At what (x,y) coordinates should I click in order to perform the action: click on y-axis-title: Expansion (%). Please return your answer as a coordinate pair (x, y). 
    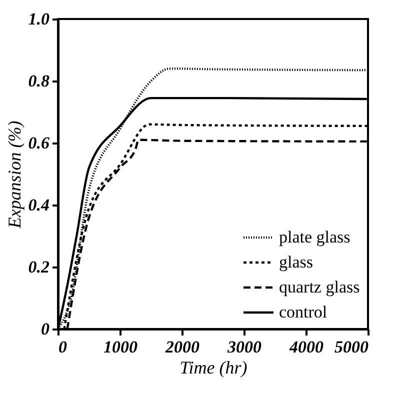
    Looking at the image, I should click on (14, 175).